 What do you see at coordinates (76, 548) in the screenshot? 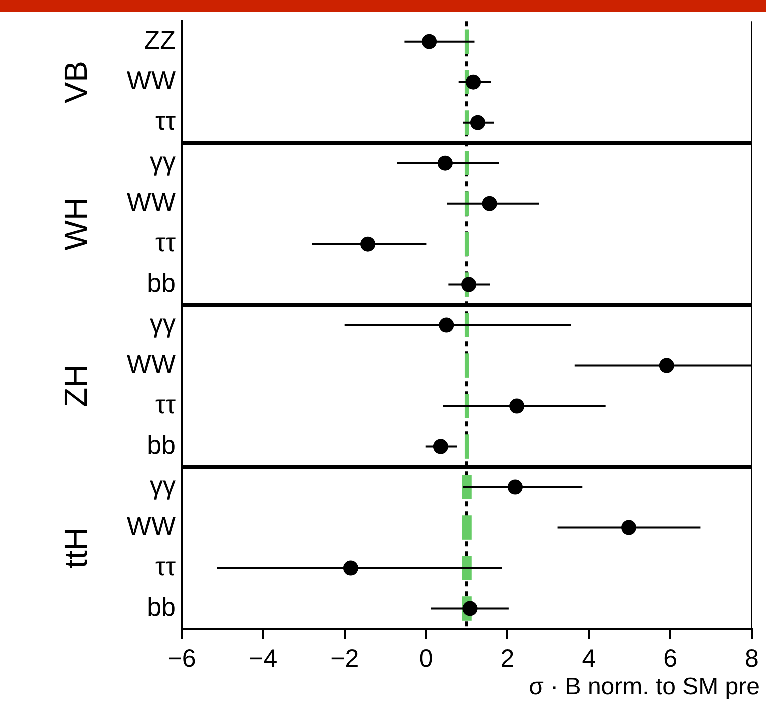
I see `text: ttH` at bounding box center [76, 548].